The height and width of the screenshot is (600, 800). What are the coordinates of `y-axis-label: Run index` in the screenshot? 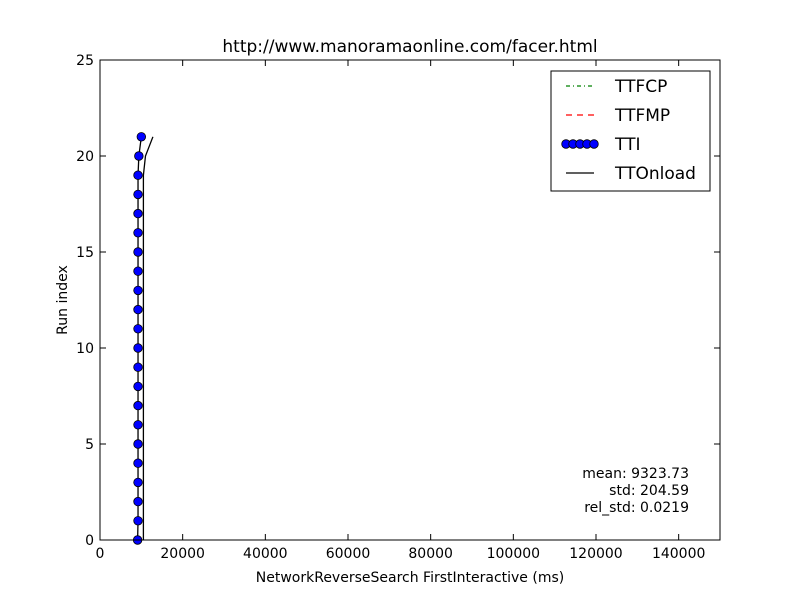 It's located at (63, 300).